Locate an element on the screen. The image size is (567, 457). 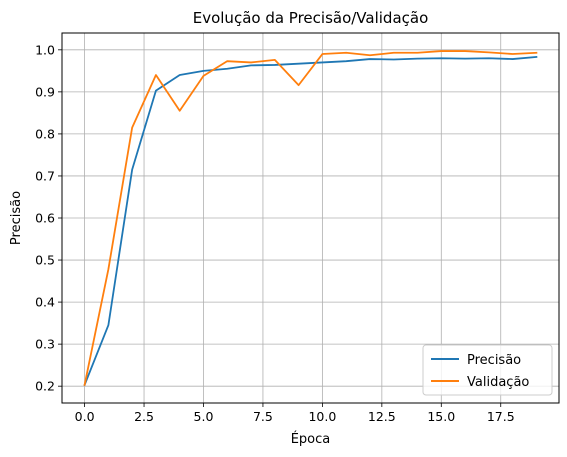
x-tick-label: 0.0 is located at coordinates (85, 416).